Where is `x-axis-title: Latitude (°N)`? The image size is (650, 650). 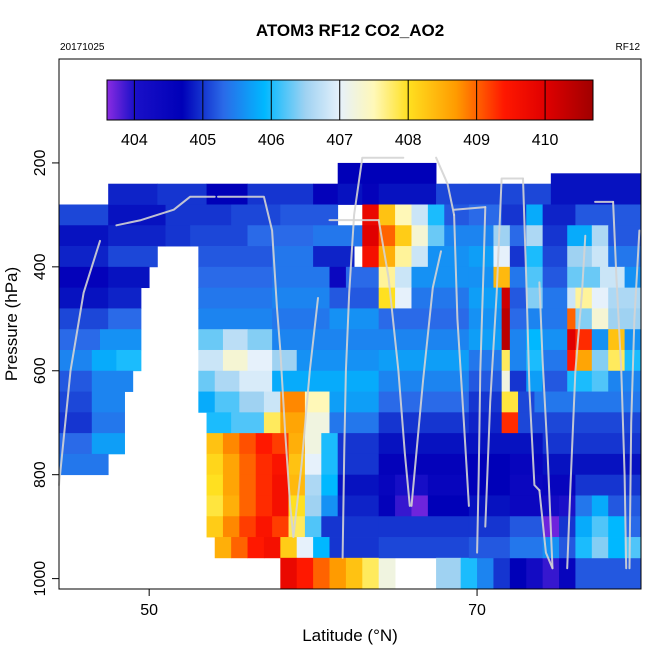 x-axis-title: Latitude (°N) is located at coordinates (350, 635).